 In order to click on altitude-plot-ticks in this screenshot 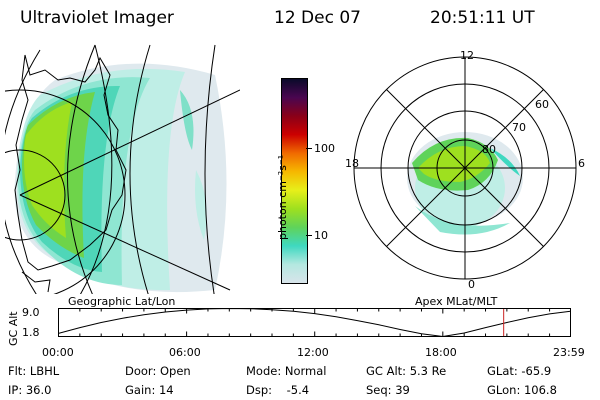, I will do `click(314, 322)`.